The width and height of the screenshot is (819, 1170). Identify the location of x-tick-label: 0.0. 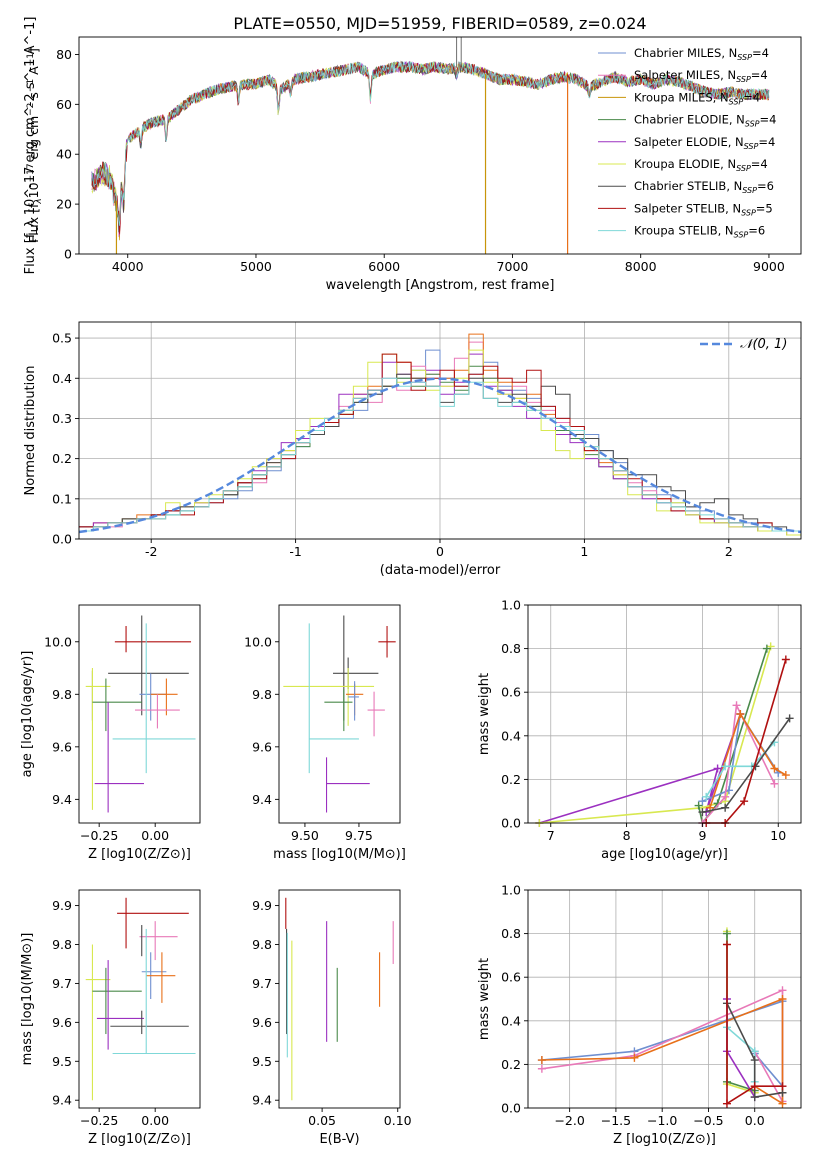
(755, 1120).